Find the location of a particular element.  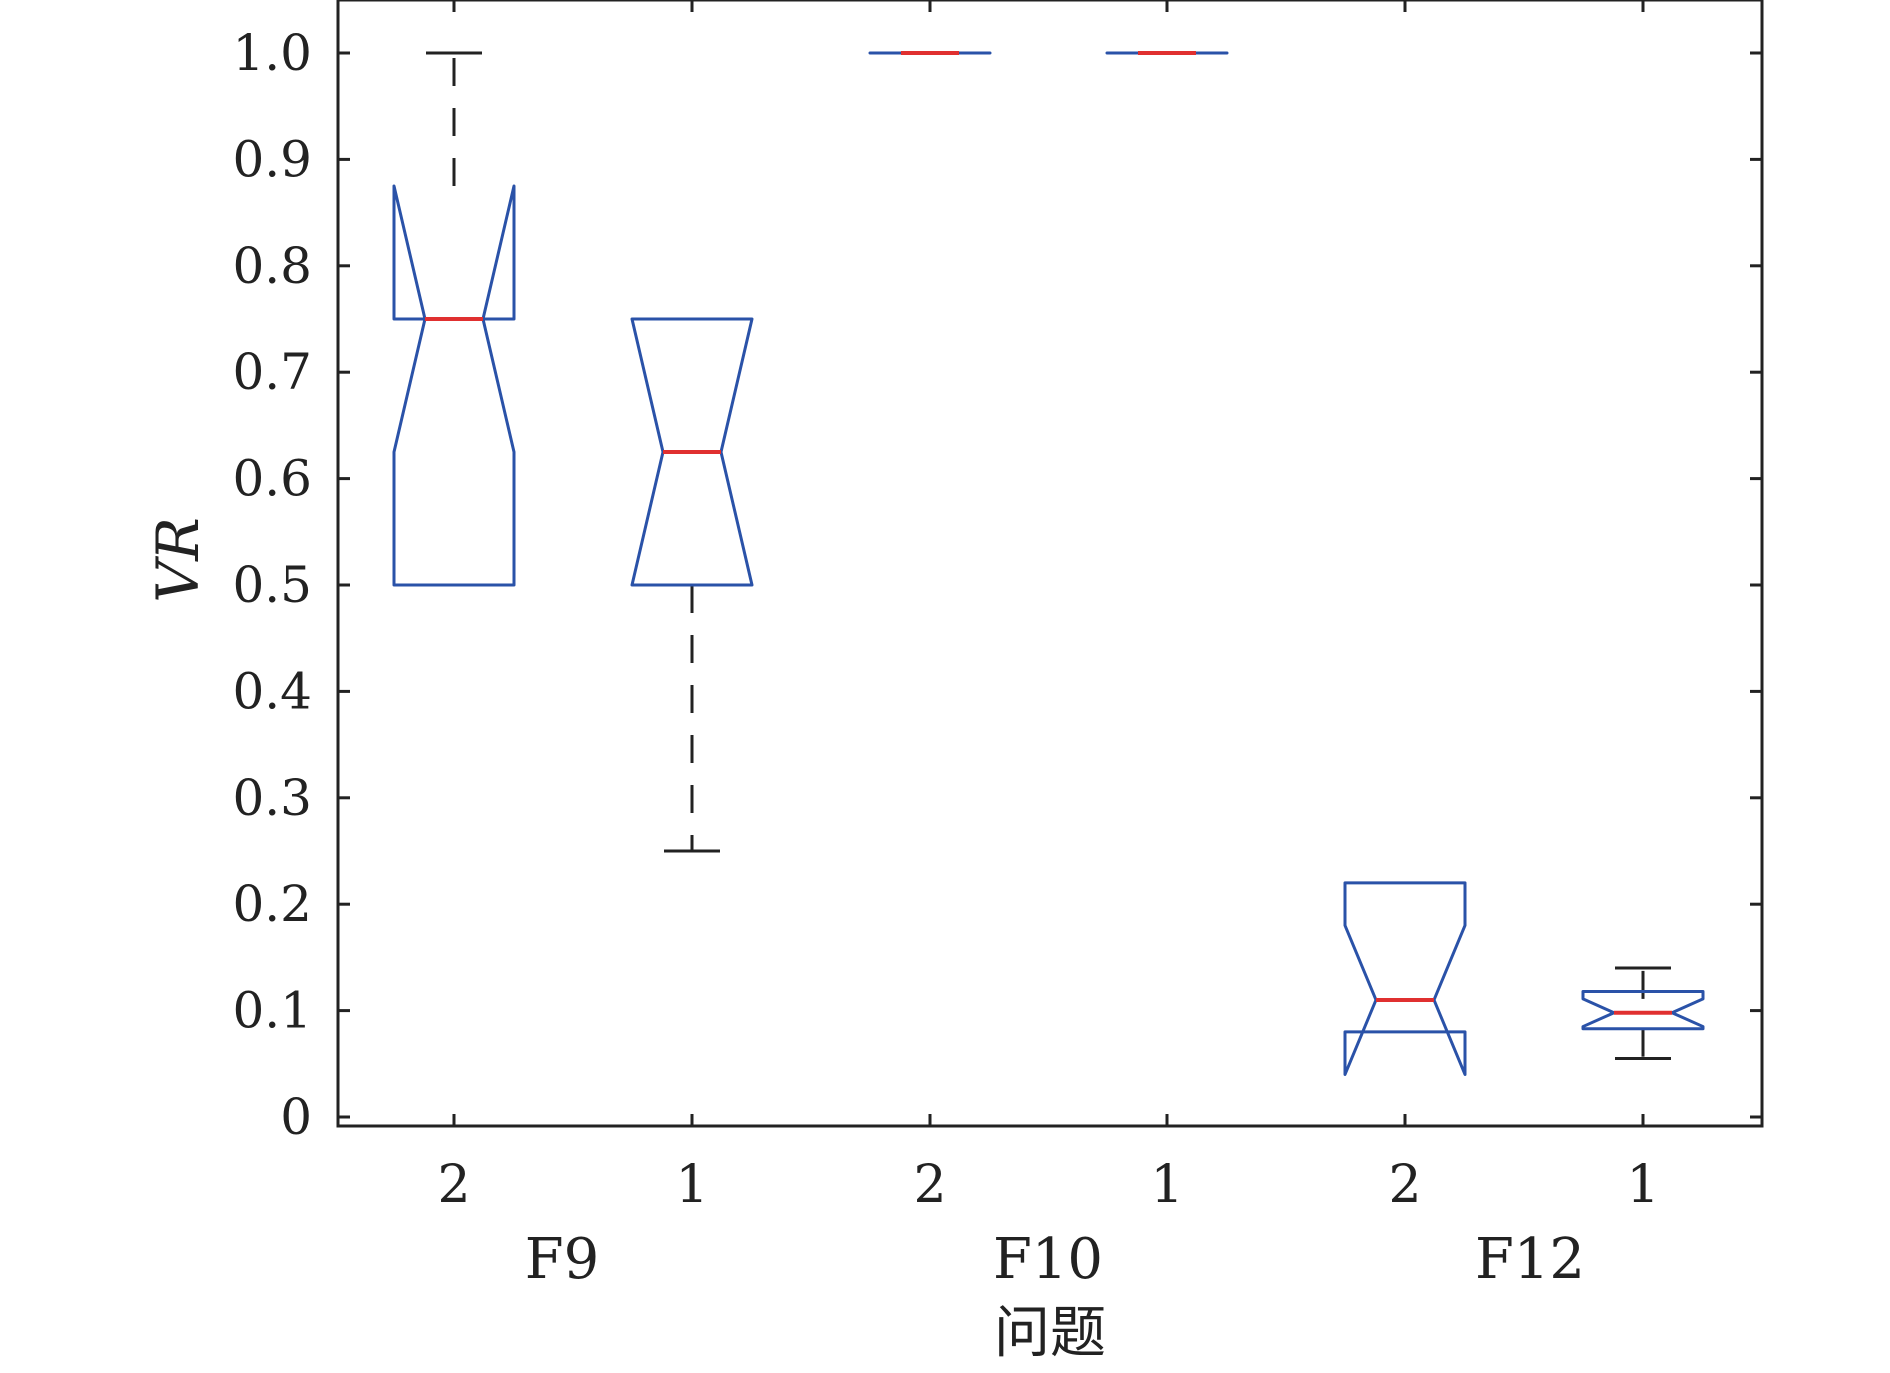

y-tick-label: 0.7 is located at coordinates (272, 372).